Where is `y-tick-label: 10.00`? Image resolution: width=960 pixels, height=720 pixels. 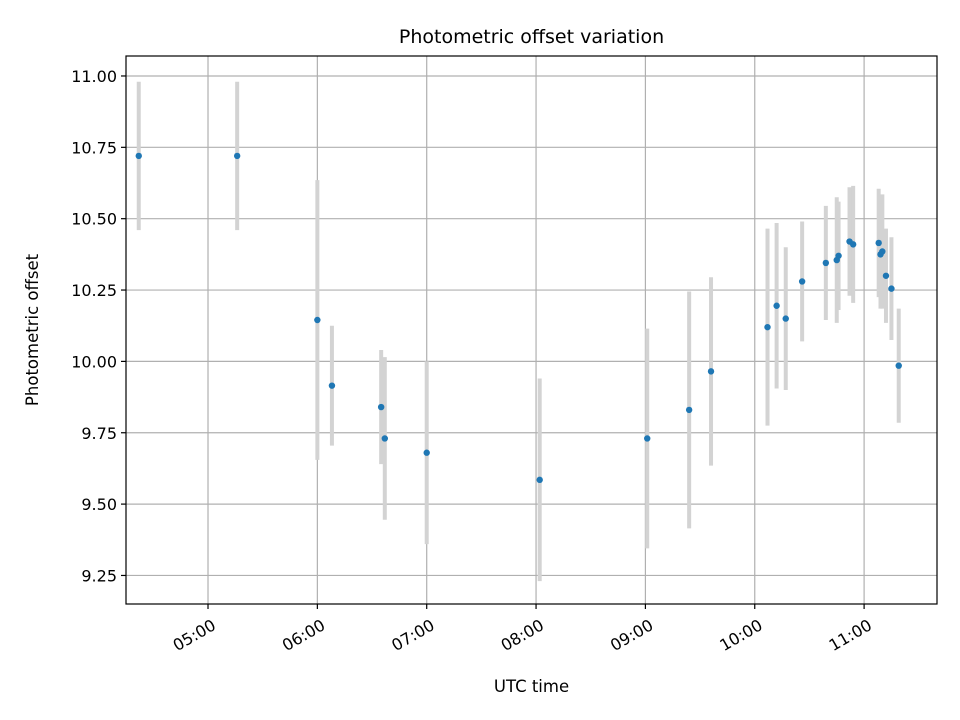 y-tick-label: 10.00 is located at coordinates (94, 361).